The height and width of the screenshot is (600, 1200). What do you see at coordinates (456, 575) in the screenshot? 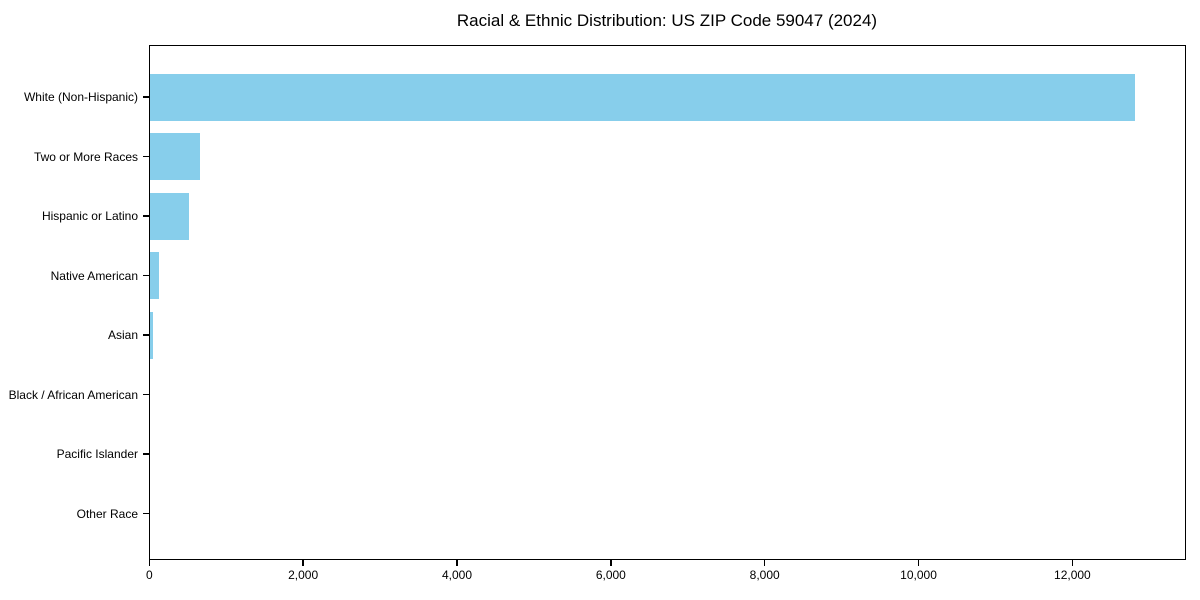
I see `x-axis-tick-label: 4,000` at bounding box center [456, 575].